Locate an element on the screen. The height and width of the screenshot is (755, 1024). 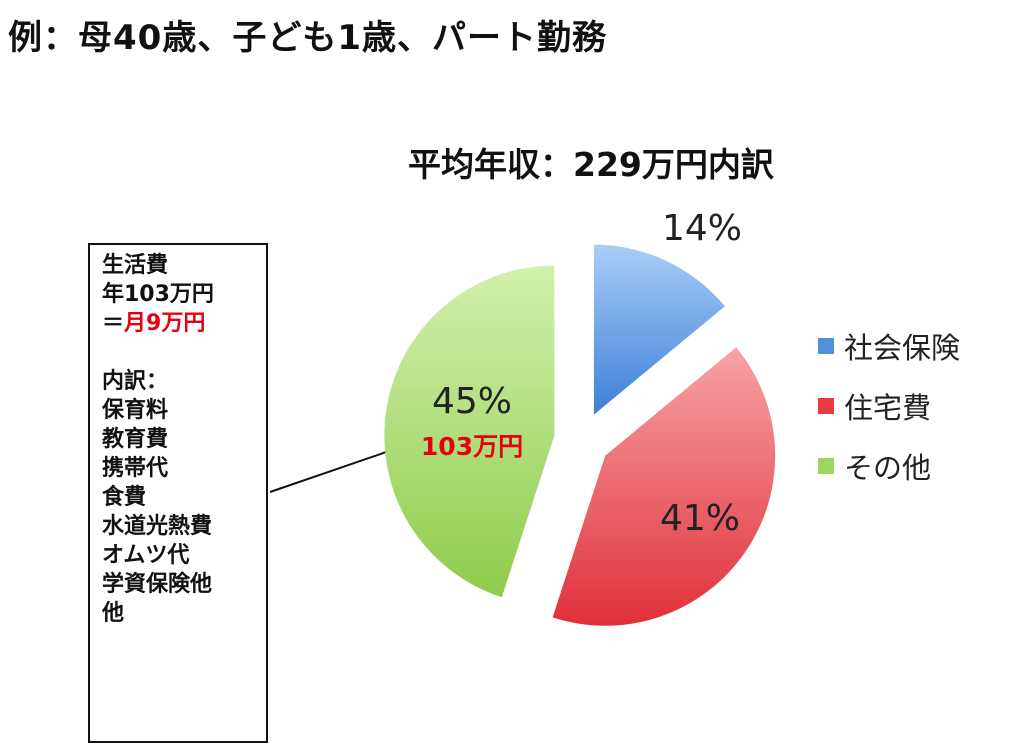
pie-slice-social-insurance is located at coordinates (659, 329).